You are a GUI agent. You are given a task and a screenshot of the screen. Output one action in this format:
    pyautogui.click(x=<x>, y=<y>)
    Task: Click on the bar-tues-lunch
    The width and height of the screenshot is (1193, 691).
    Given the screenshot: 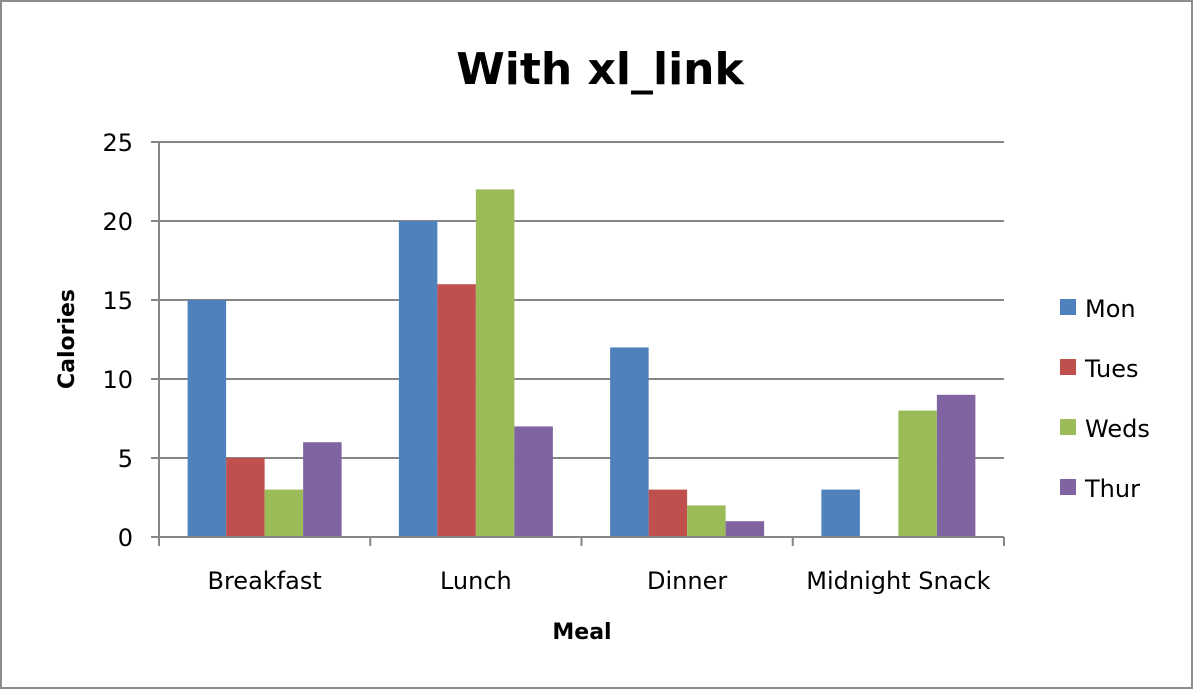 What is the action you would take?
    pyautogui.click(x=456, y=410)
    